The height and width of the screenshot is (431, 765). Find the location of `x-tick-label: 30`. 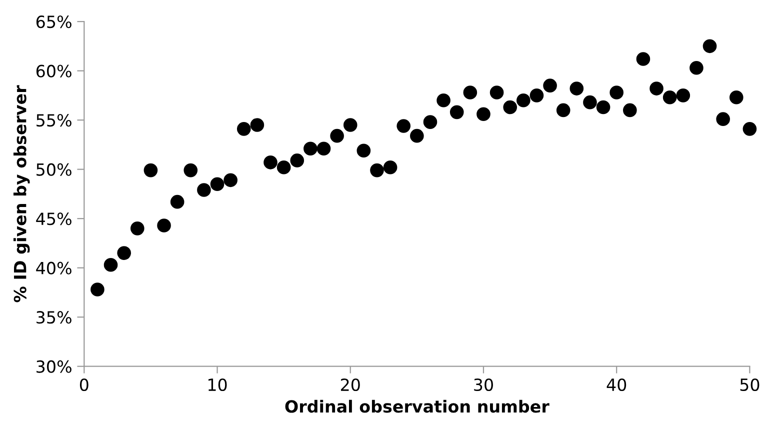

x-tick-label: 30 is located at coordinates (483, 385).